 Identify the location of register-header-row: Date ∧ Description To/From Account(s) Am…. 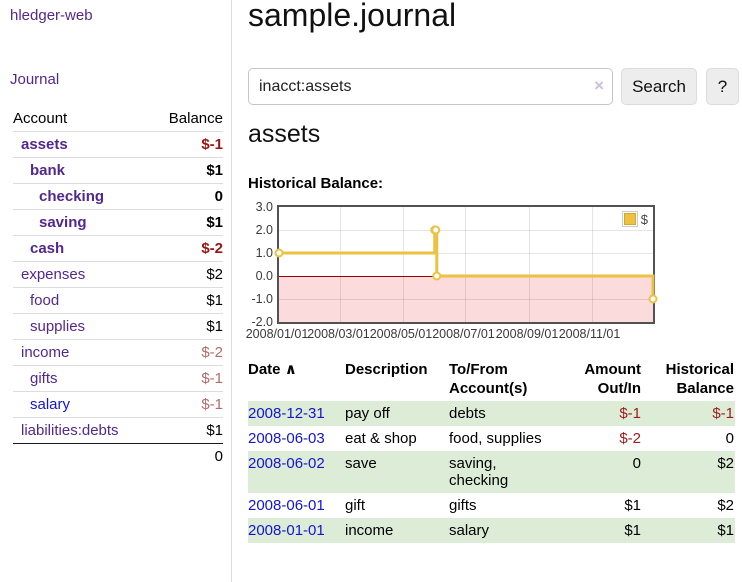
(491, 379).